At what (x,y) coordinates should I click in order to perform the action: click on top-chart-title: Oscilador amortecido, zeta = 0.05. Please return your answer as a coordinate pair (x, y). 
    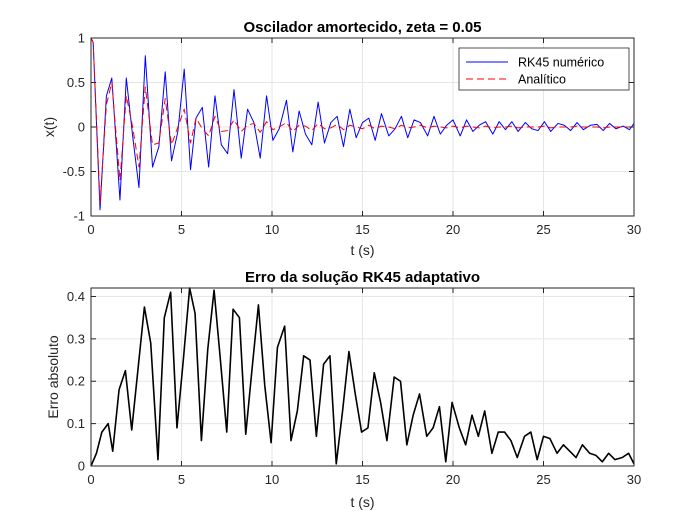
    Looking at the image, I should click on (362, 27).